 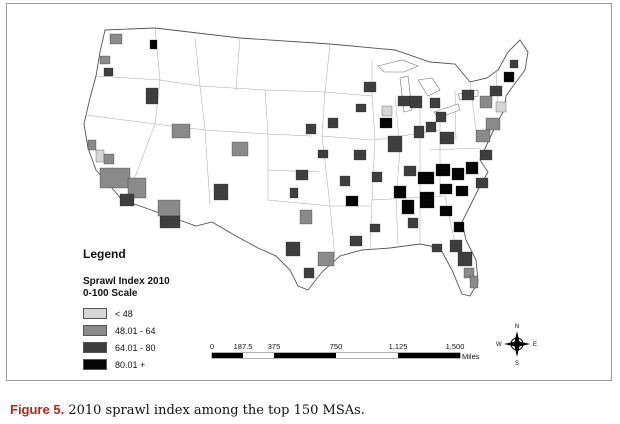 What do you see at coordinates (212, 346) in the screenshot?
I see `scale-tick-label: 0` at bounding box center [212, 346].